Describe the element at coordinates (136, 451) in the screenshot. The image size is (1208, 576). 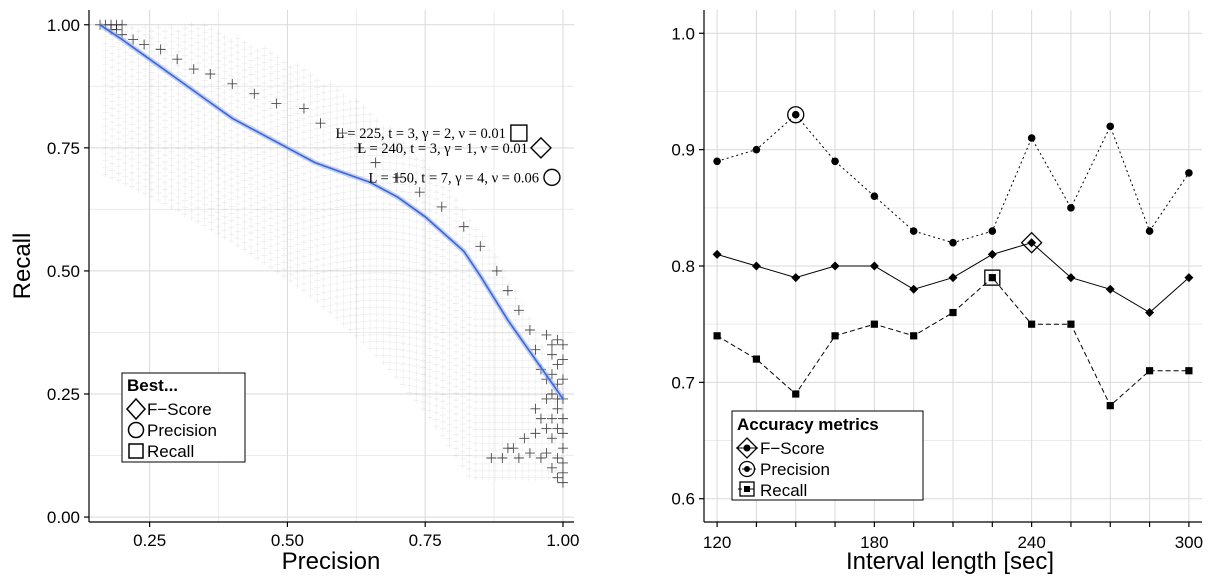
I see `square-icon` at that location.